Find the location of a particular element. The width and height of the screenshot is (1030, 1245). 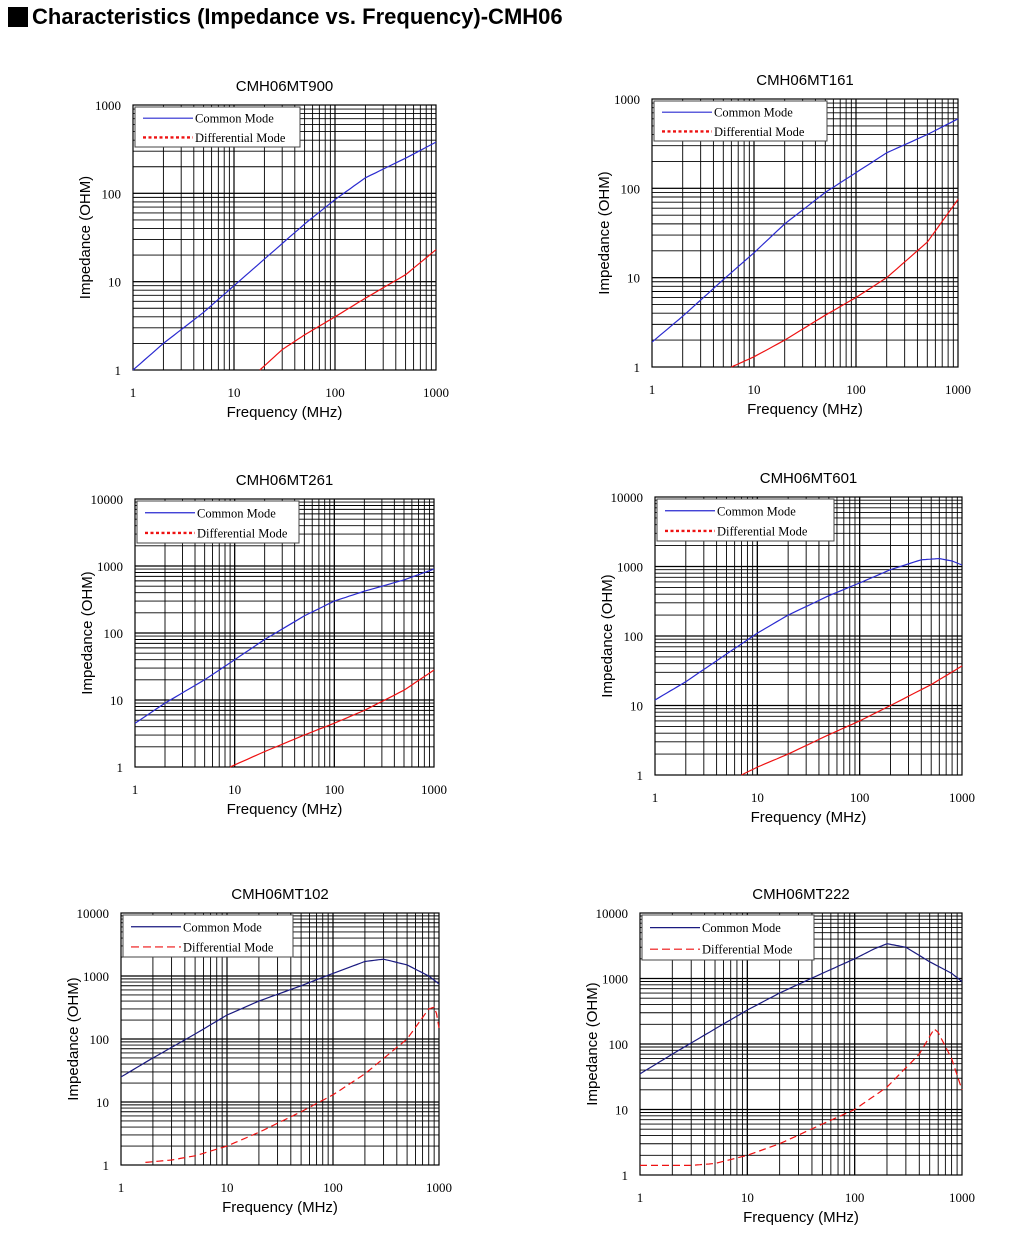

chart-title: CMH06MT601 is located at coordinates (809, 478).